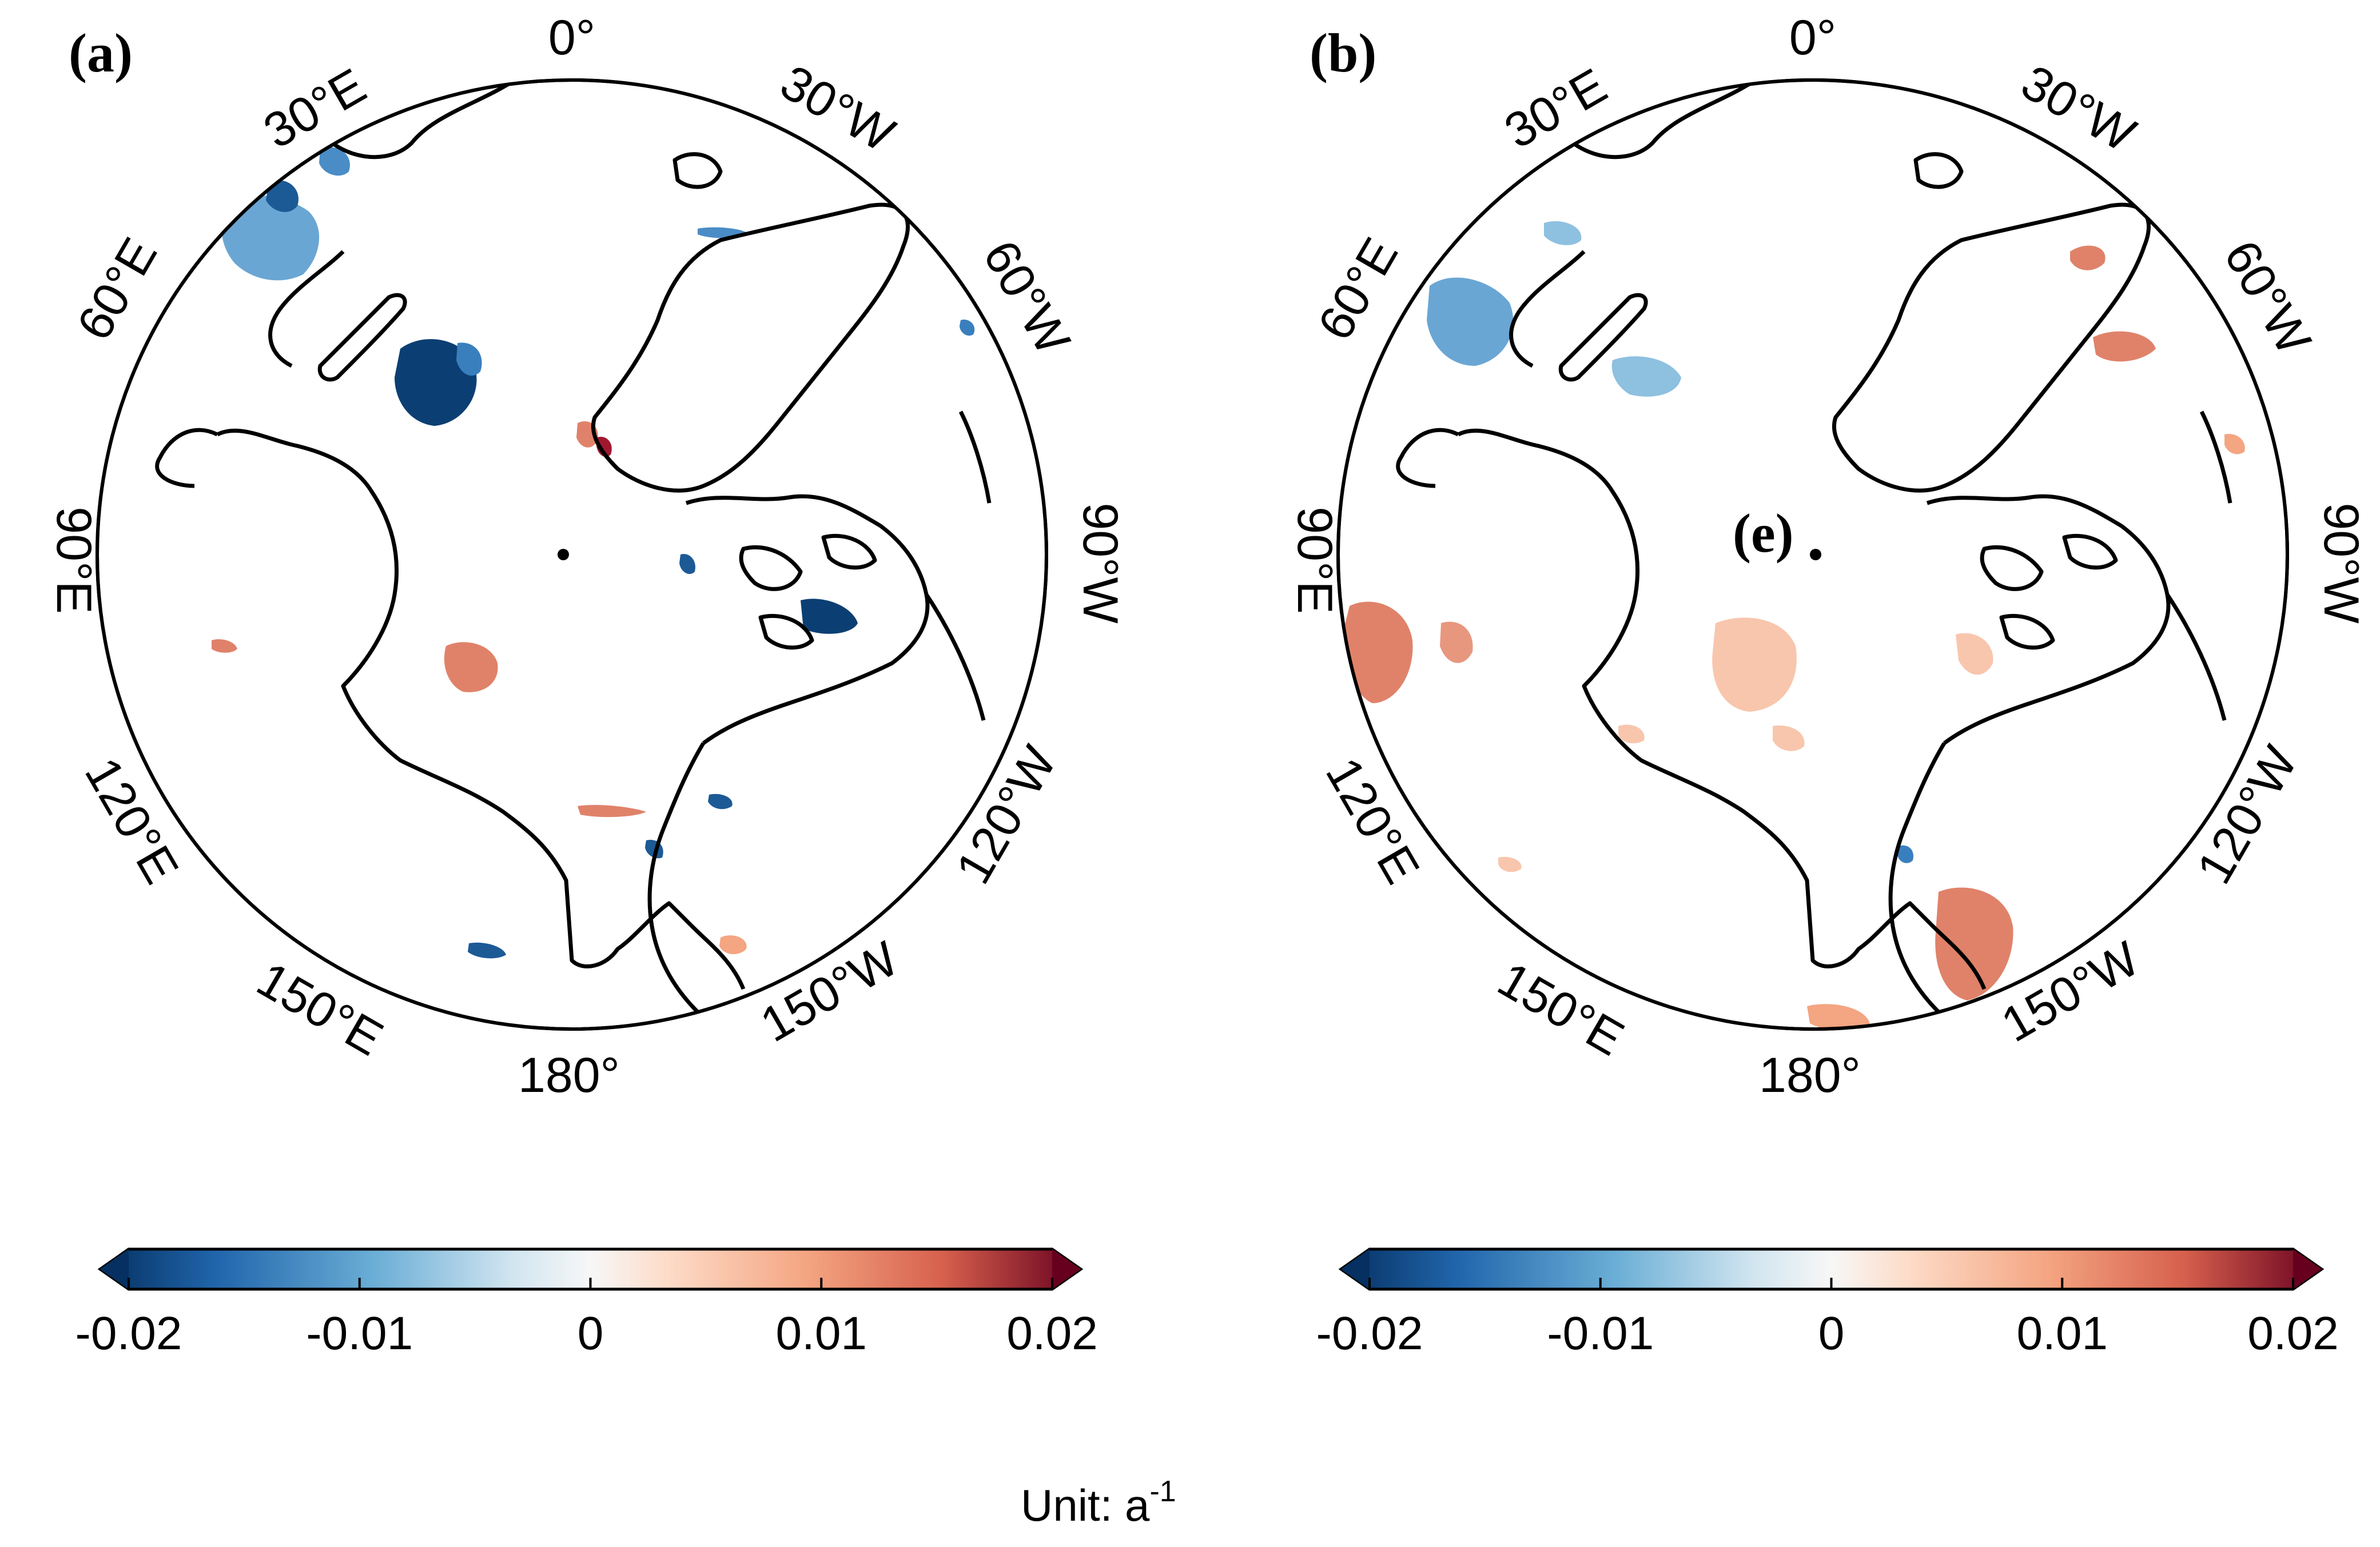 This screenshot has width=2380, height=1547. Describe the element at coordinates (1763, 533) in the screenshot. I see `panel-b-inner-label: (e)` at that location.